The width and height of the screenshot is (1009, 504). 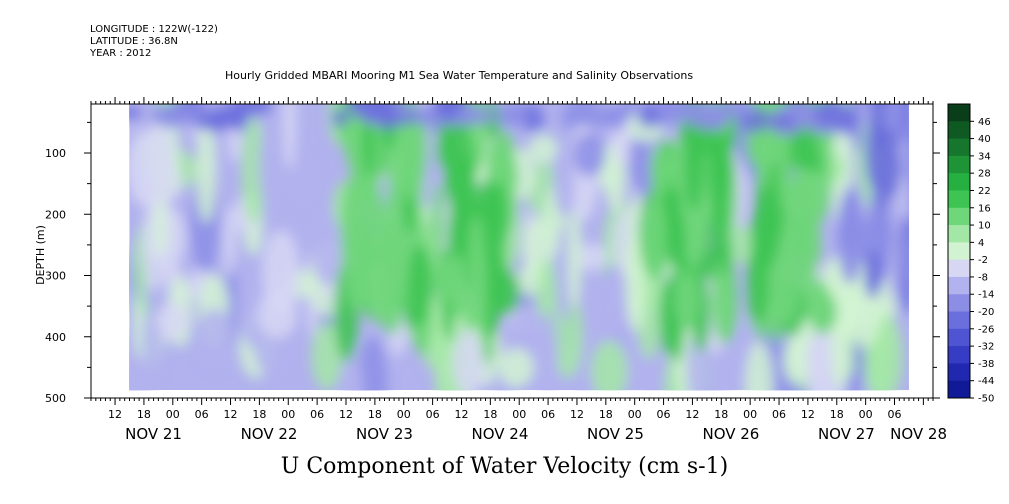 What do you see at coordinates (983, 260) in the screenshot?
I see `colorbar-label: -2` at bounding box center [983, 260].